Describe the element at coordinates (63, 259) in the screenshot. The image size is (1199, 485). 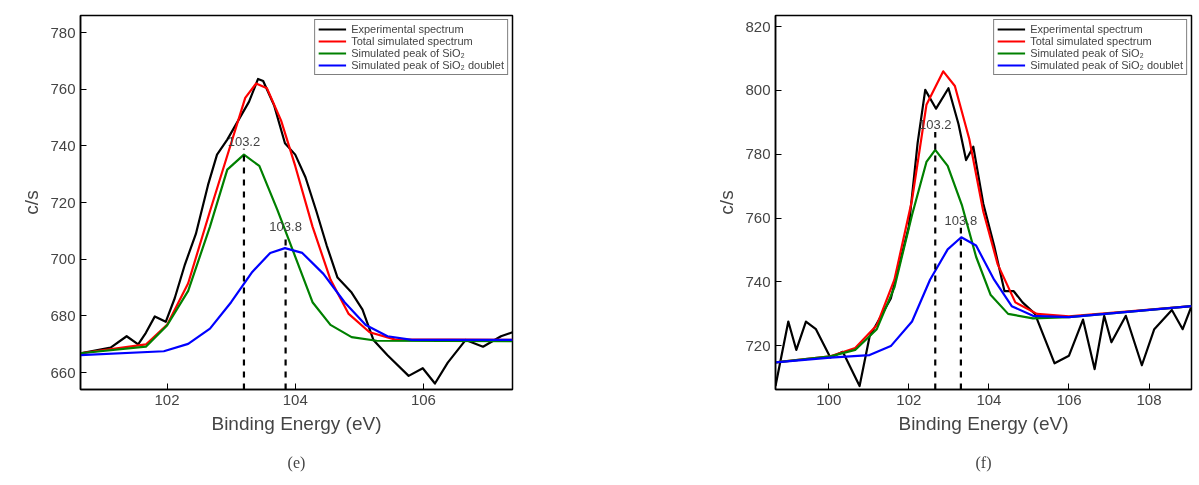
I see `y-tick-label: 700` at that location.